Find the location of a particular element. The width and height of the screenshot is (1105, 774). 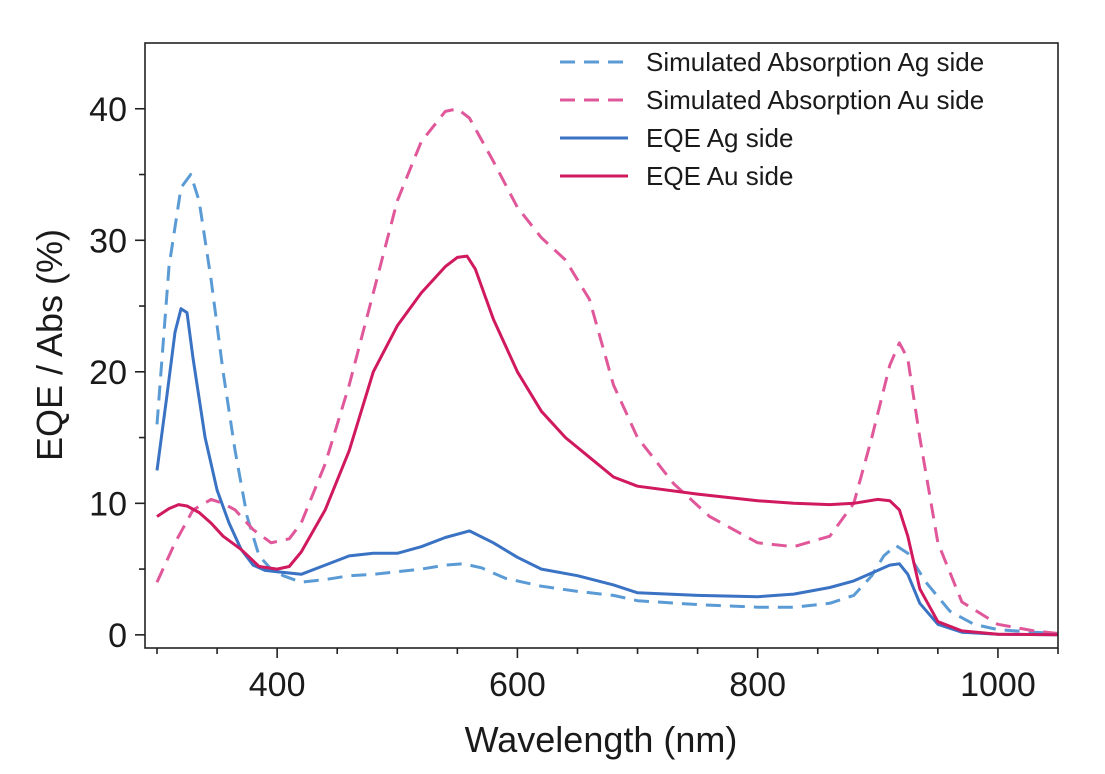

y-tick-label: 30 is located at coordinates (108, 241).